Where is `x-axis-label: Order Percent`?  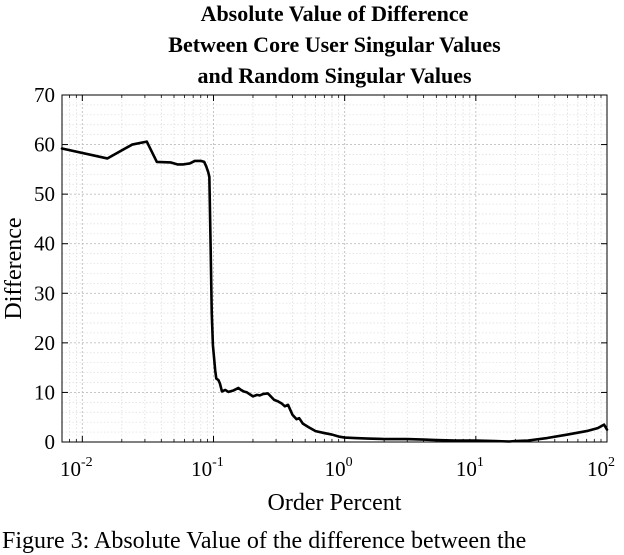
x-axis-label: Order Percent is located at coordinates (335, 503).